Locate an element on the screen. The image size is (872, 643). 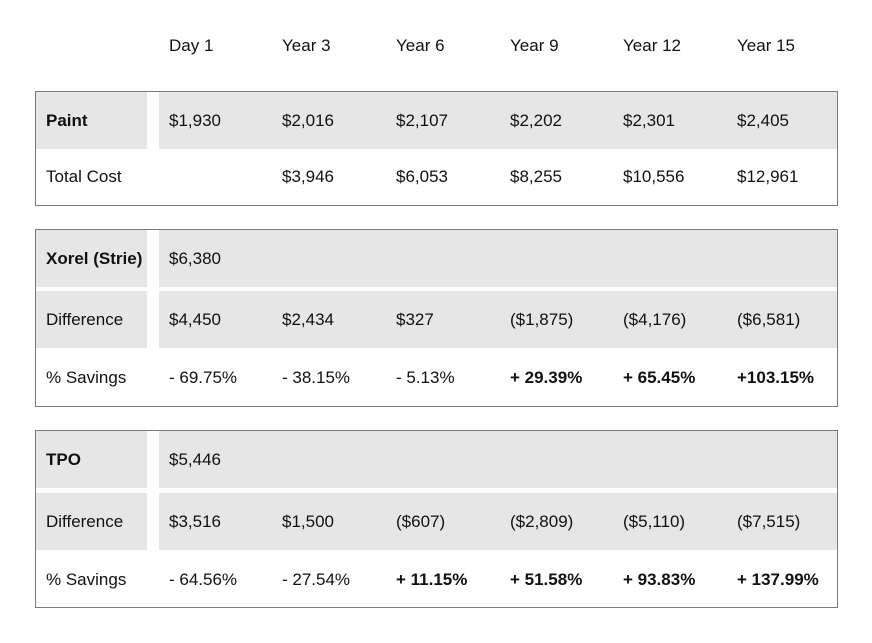
table-cell: $6,380 is located at coordinates (195, 258).